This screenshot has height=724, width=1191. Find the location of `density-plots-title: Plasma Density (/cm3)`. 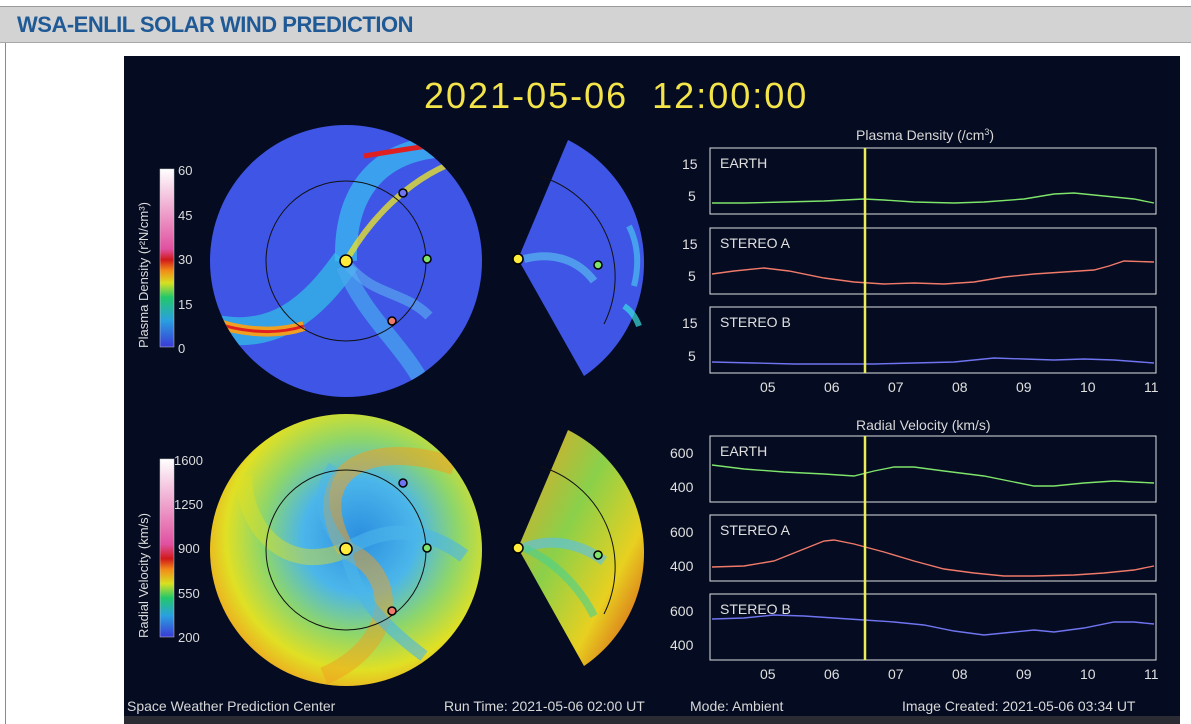

density-plots-title: Plasma Density (/cm3) is located at coordinates (925, 135).